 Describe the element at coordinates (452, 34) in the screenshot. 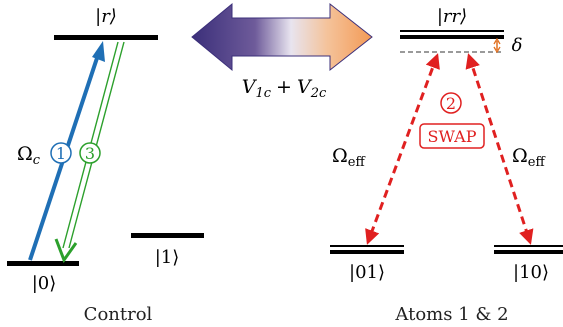

I see `atoms-level-rr` at that location.